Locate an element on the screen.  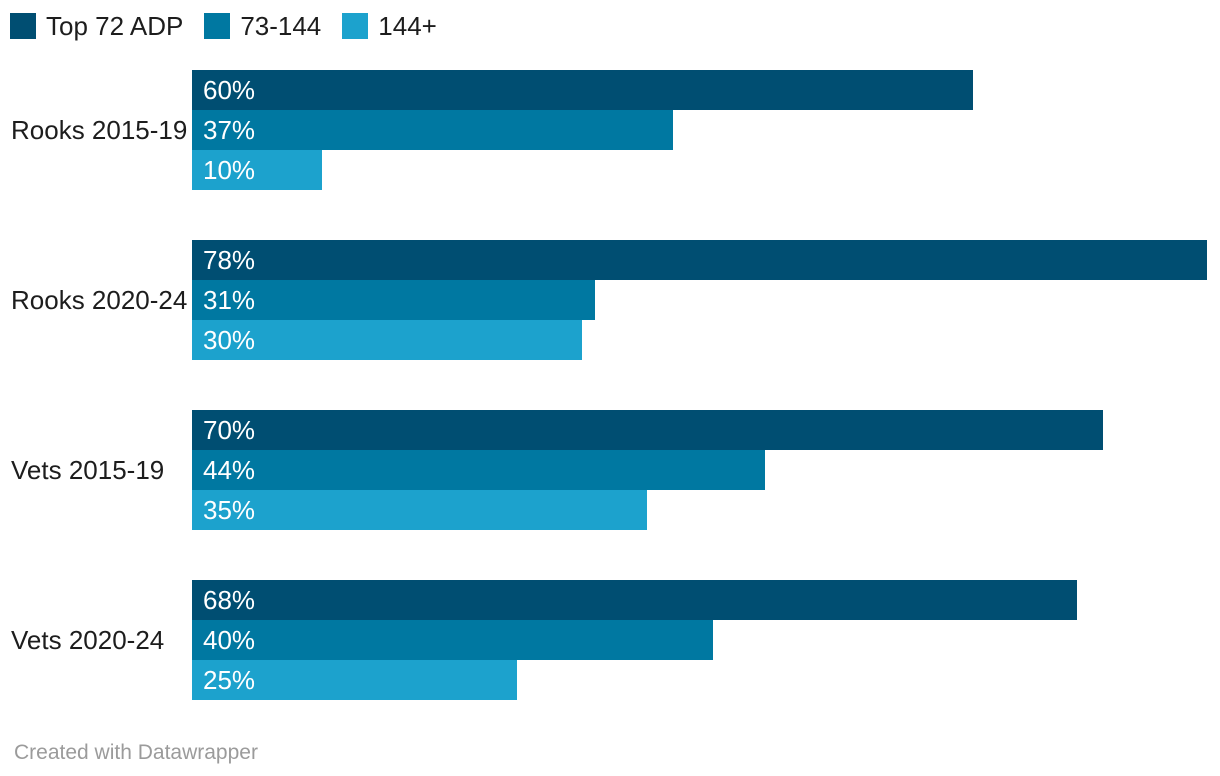
bar: 40% is located at coordinates (452, 640).